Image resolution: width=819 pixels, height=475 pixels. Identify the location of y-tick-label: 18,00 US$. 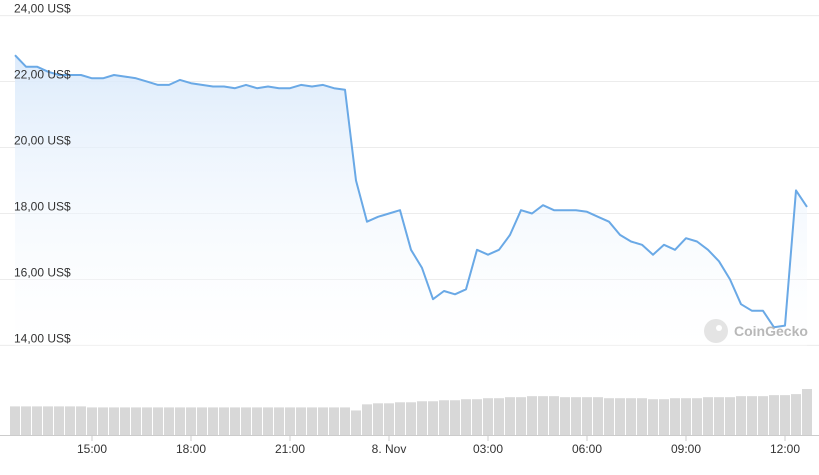
(42, 206).